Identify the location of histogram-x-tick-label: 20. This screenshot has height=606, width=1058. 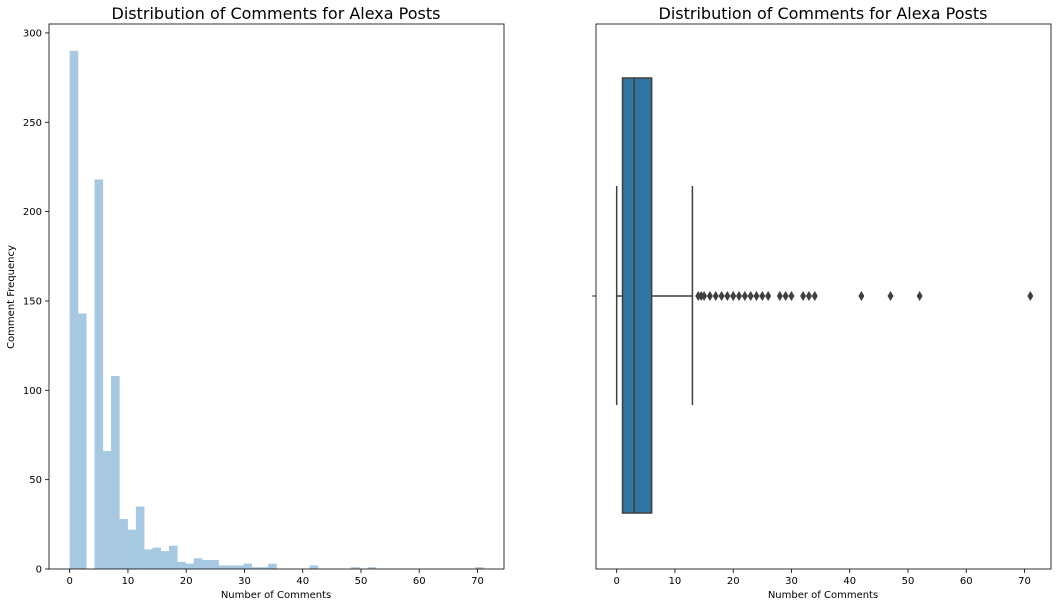
(186, 581).